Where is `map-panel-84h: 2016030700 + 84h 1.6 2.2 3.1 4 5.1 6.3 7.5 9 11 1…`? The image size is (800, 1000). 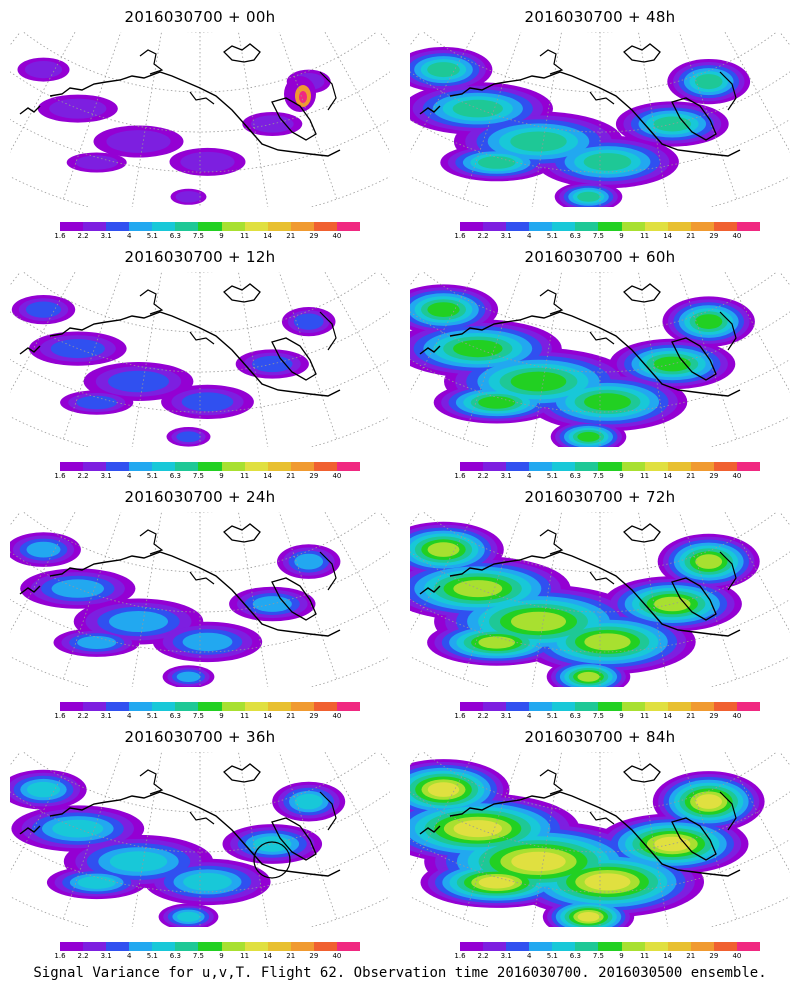
map-panel-84h: 2016030700 + 84h 1.6 2.2 3.1 4 5.1 6.3 7.5 9 11 1… is located at coordinates (600, 840).